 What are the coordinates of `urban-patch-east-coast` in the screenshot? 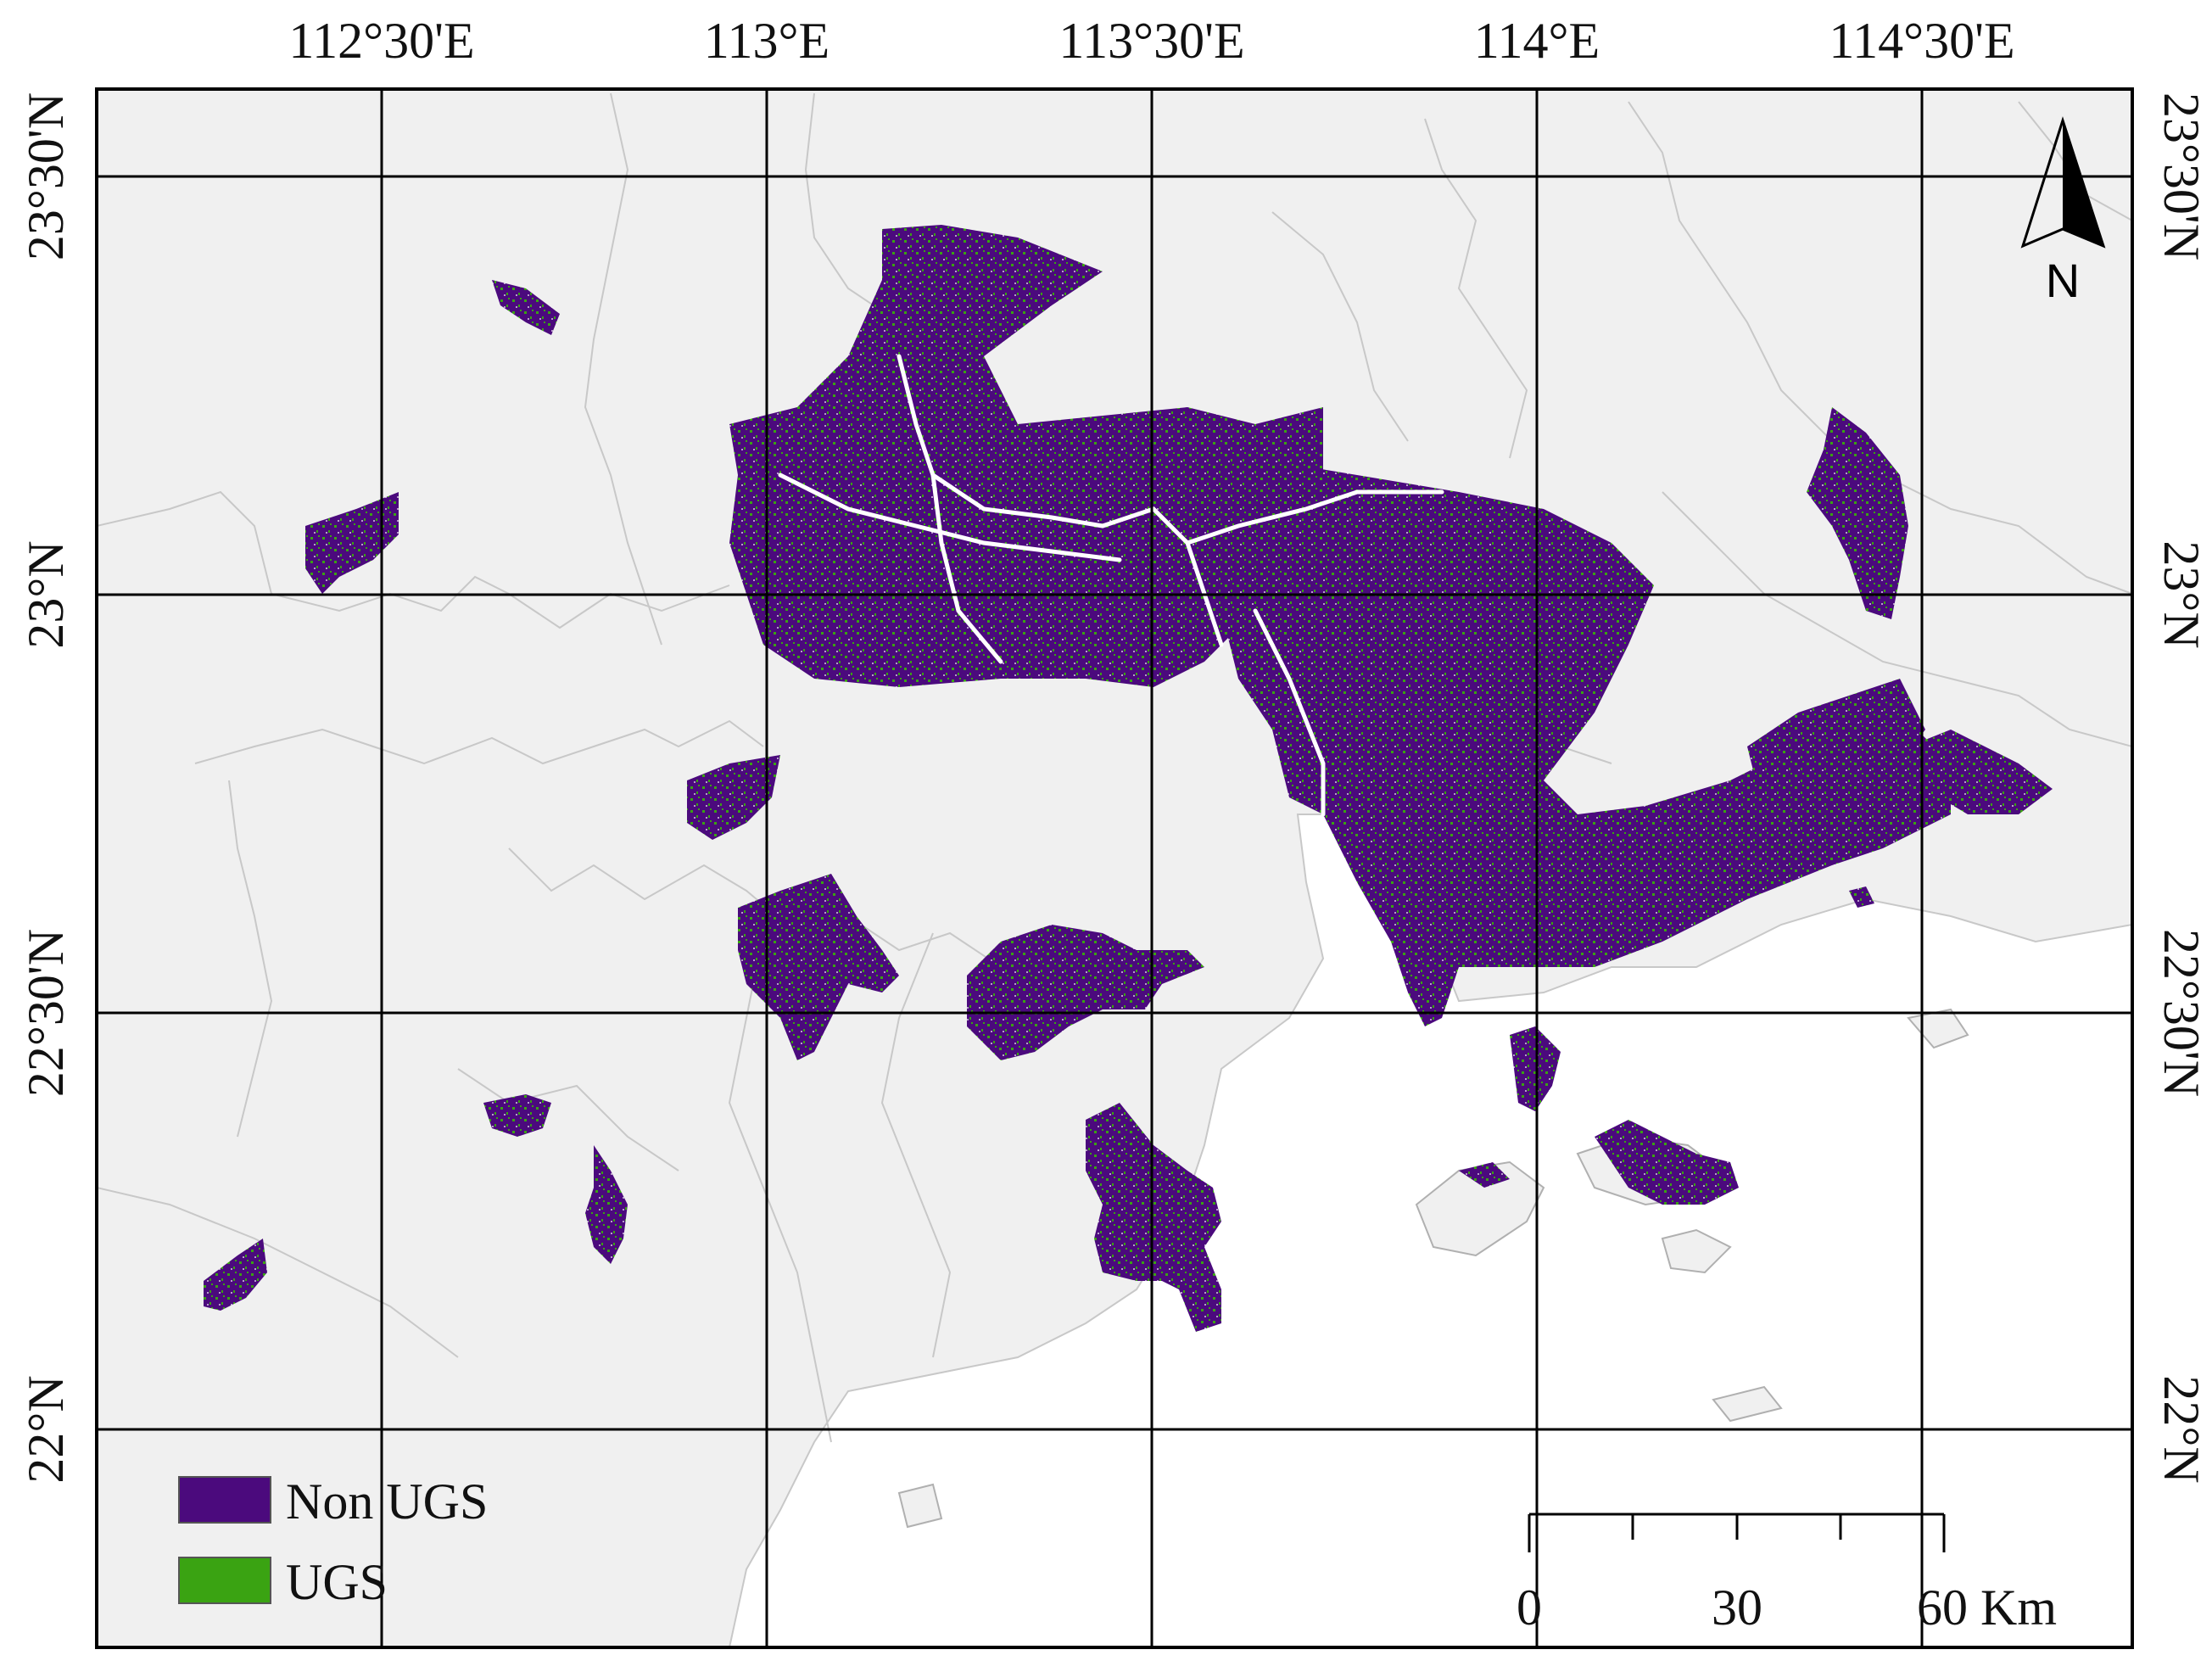 It's located at (1981, 772).